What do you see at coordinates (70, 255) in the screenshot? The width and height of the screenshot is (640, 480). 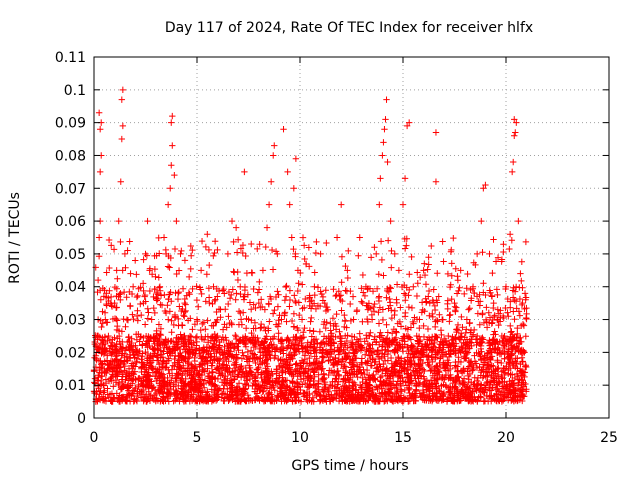 I see `y-tick-label: 0.05` at bounding box center [70, 255].